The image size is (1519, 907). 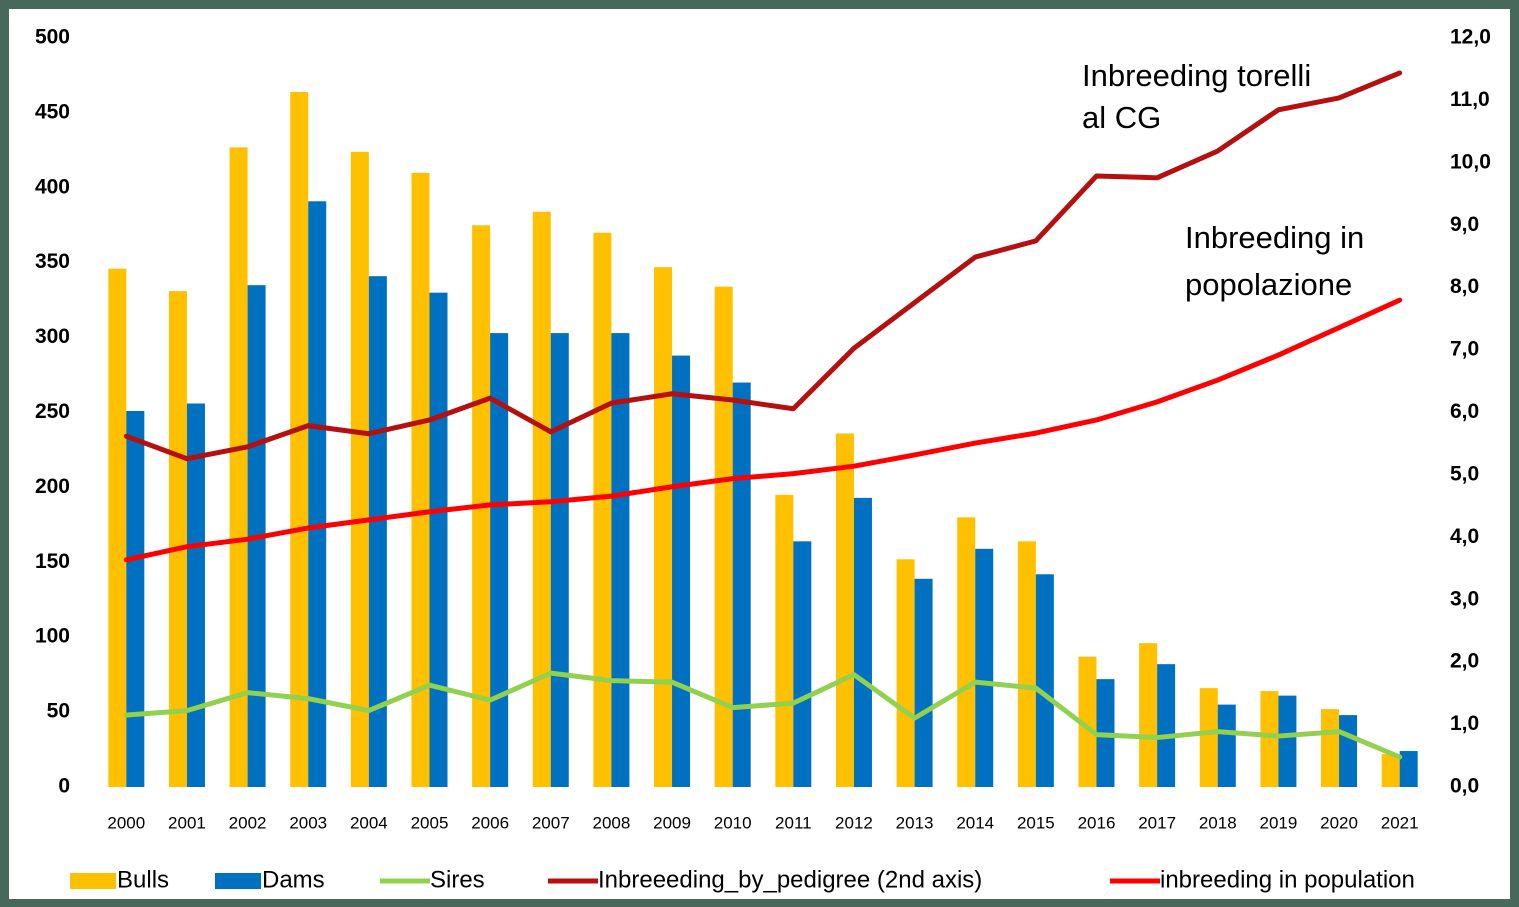 I want to click on y2-tick-label: 0,0, so click(x=1464, y=786).